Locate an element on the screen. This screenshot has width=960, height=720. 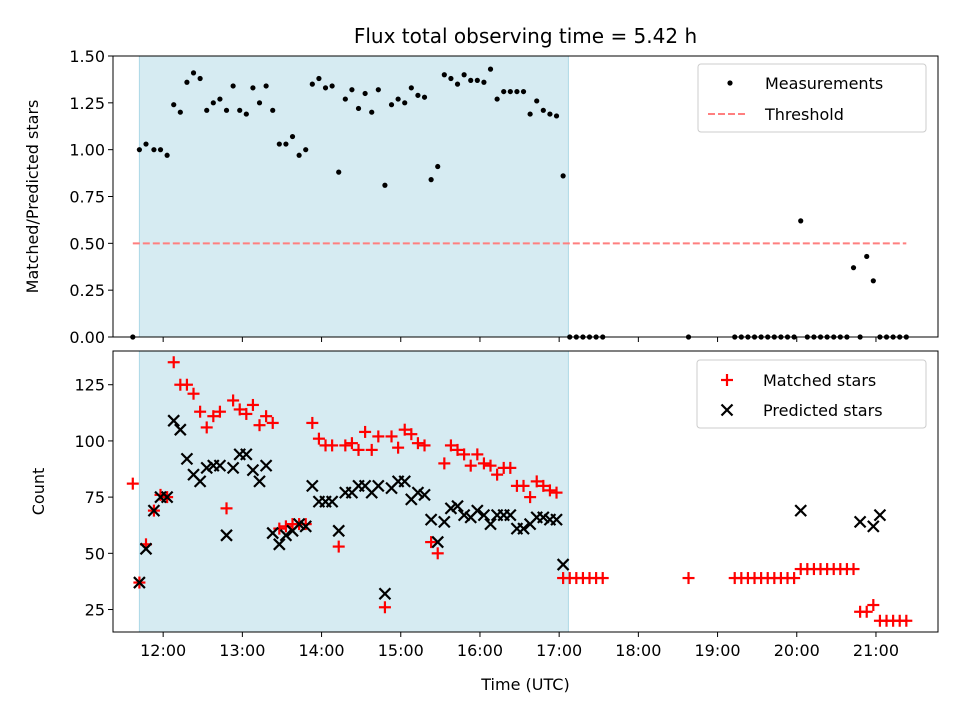
x-tick-label: 14:00 is located at coordinates (322, 650).